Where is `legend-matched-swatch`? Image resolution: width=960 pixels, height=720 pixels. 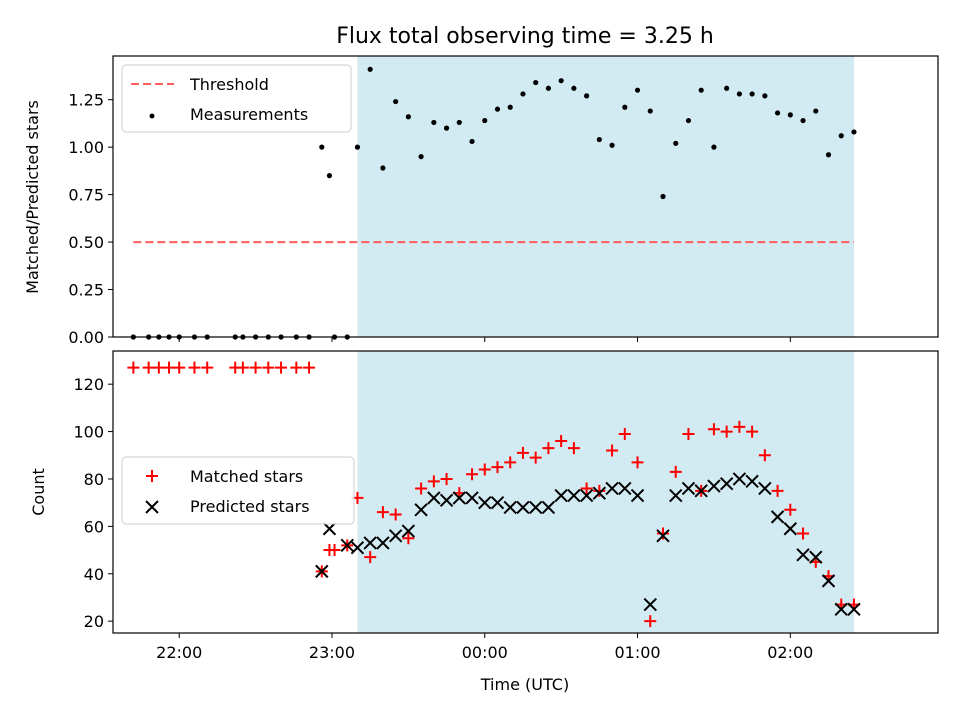 legend-matched-swatch is located at coordinates (152, 476).